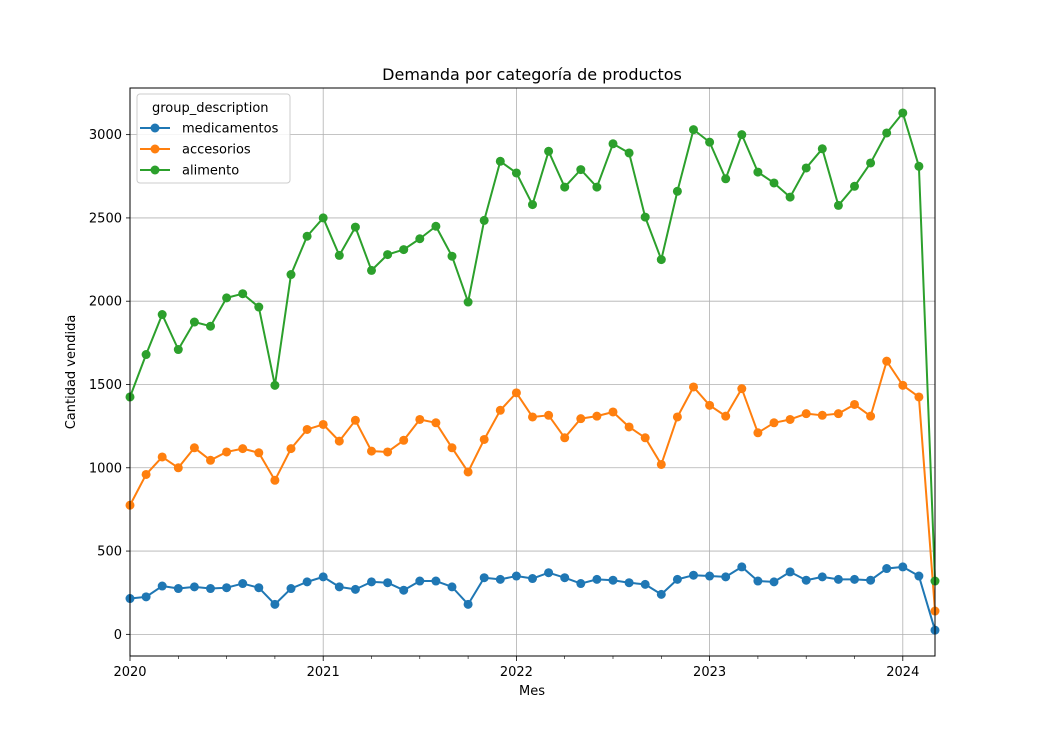  What do you see at coordinates (109, 552) in the screenshot?
I see `y-tick-label: 500` at bounding box center [109, 552].